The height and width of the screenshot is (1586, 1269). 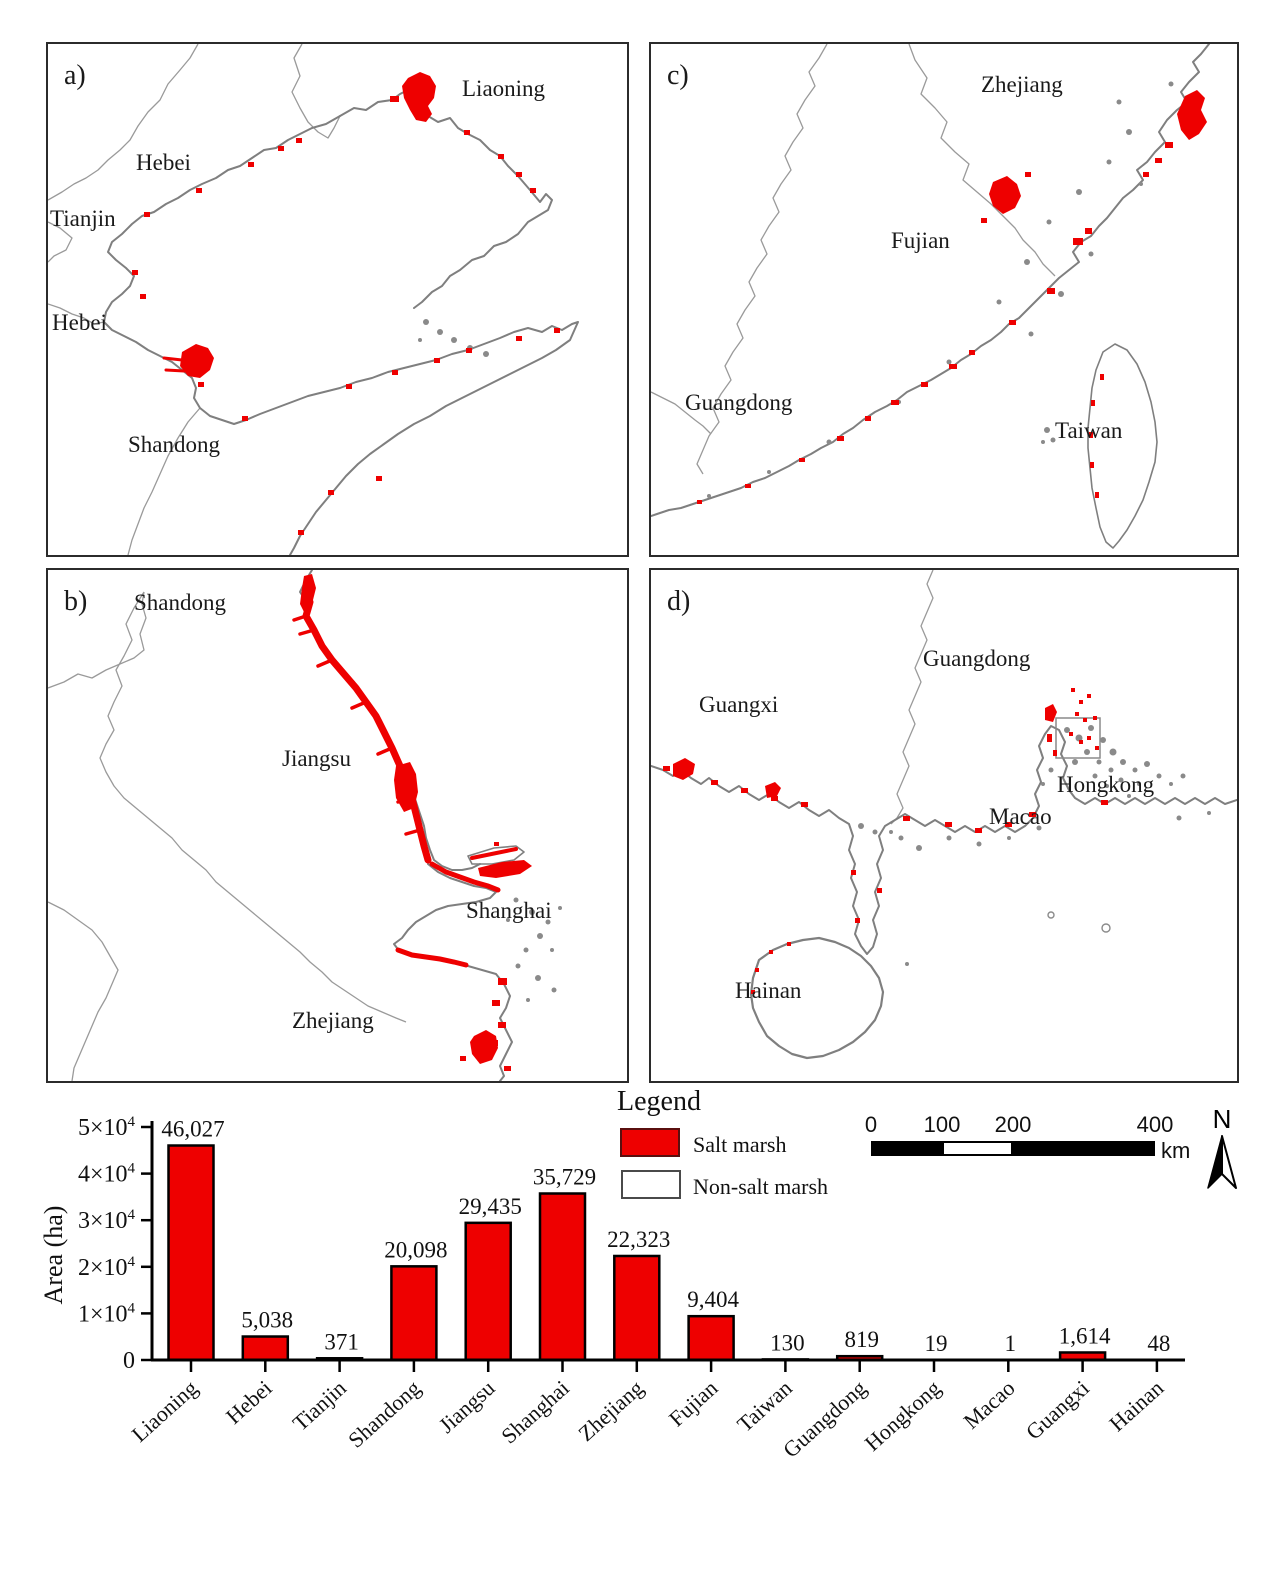 What do you see at coordinates (861, 1339) in the screenshot?
I see `bar-value-label: 819` at bounding box center [861, 1339].